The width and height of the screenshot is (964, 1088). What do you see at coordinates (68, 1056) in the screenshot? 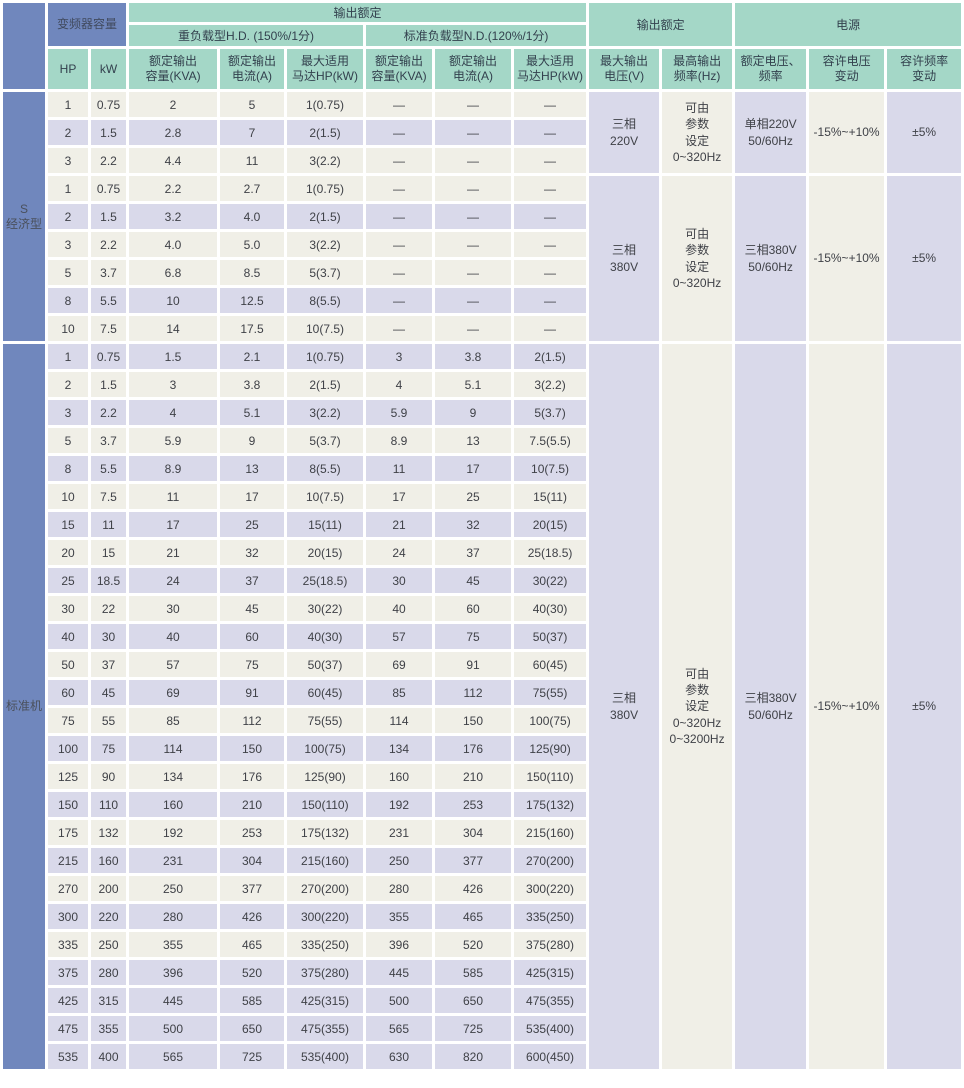
I see `data-cell: 535` at bounding box center [68, 1056].